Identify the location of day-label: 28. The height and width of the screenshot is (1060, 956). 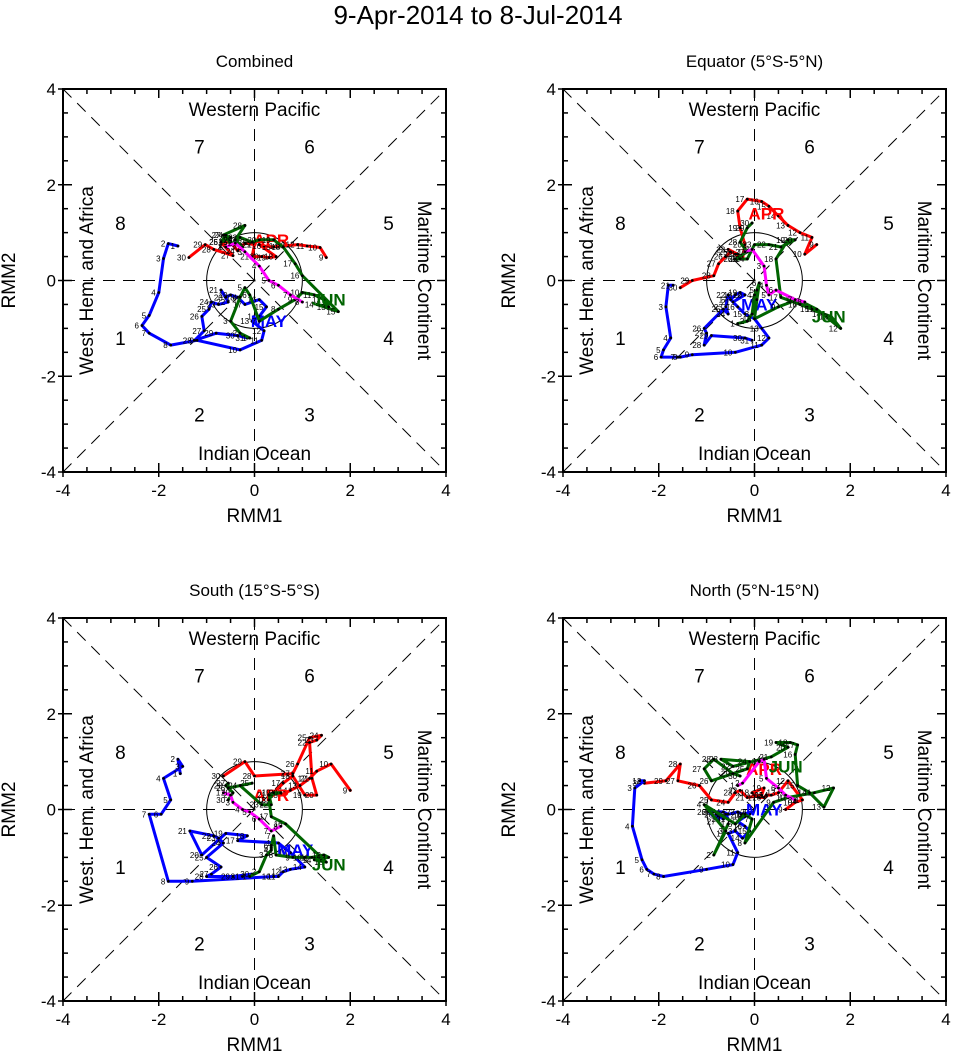
(696, 345).